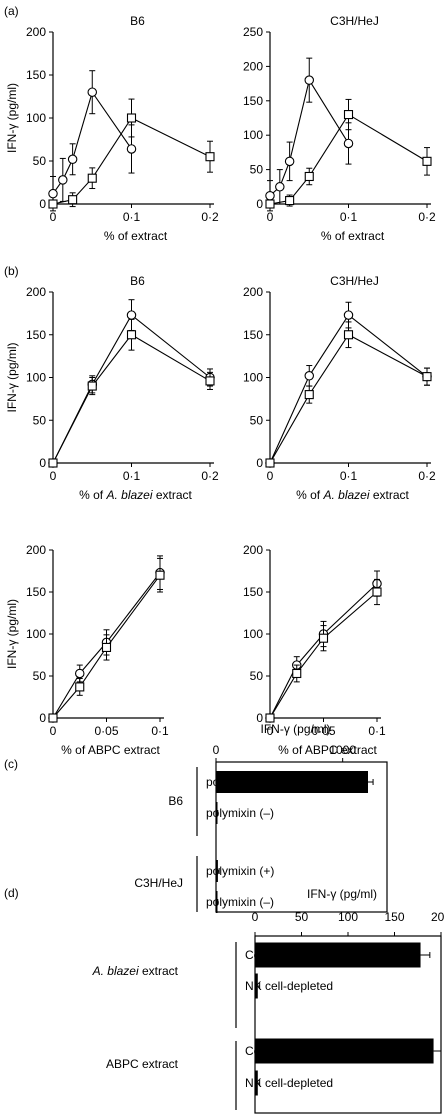 The width and height of the screenshot is (444, 1116). I want to click on chart2-series-square, so click(348, 153).